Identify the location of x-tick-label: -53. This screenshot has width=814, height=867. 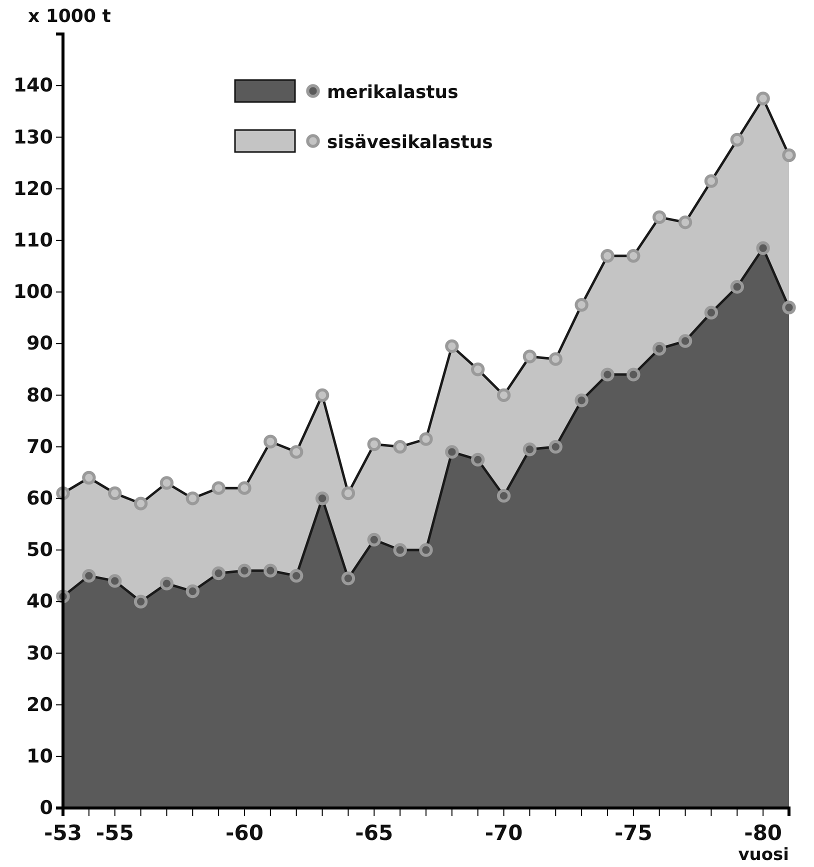
(63, 833).